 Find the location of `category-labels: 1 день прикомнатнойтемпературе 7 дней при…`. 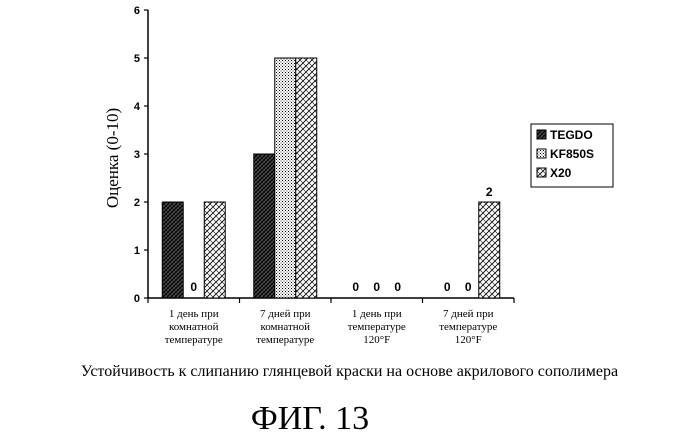

category-labels: 1 день прикомнатнойтемпературе 7 дней при… is located at coordinates (331, 327).